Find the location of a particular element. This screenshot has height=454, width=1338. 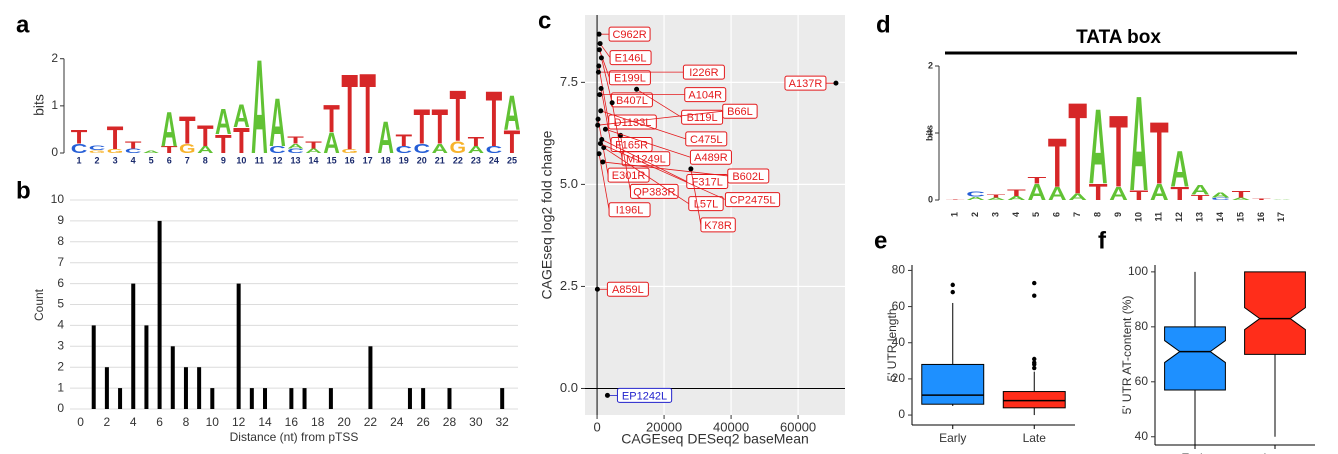

point-label: I226R is located at coordinates (703, 73).